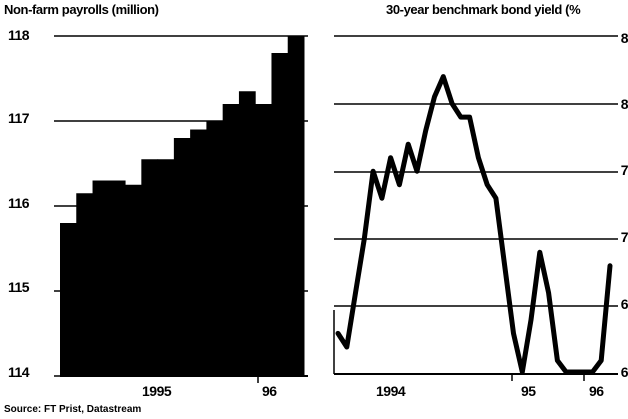  I want to click on right-x-tick: 1994, so click(391, 391).